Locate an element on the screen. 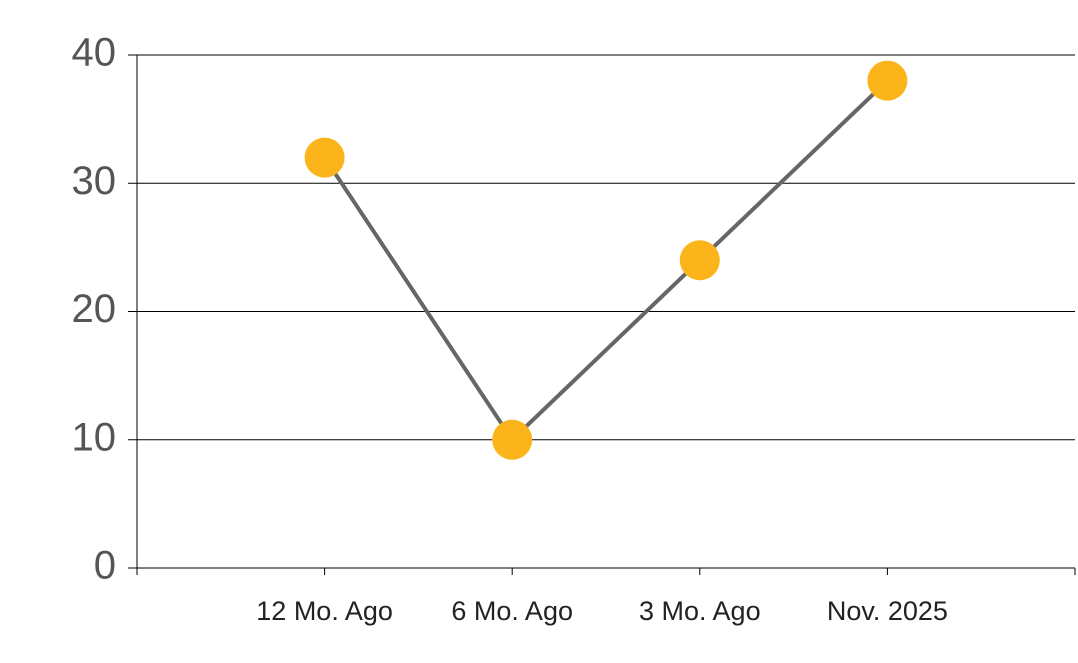  x-tick-label: 12 Mo. Ago is located at coordinates (324, 611).